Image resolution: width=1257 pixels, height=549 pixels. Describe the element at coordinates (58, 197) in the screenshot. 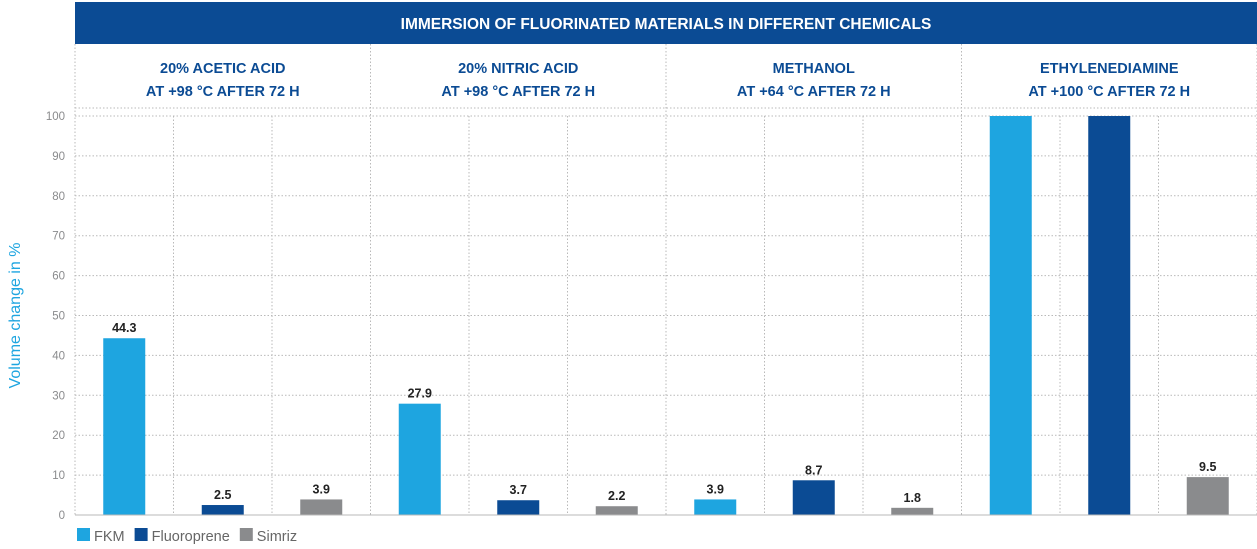

I see `y-tick-label: 80` at that location.